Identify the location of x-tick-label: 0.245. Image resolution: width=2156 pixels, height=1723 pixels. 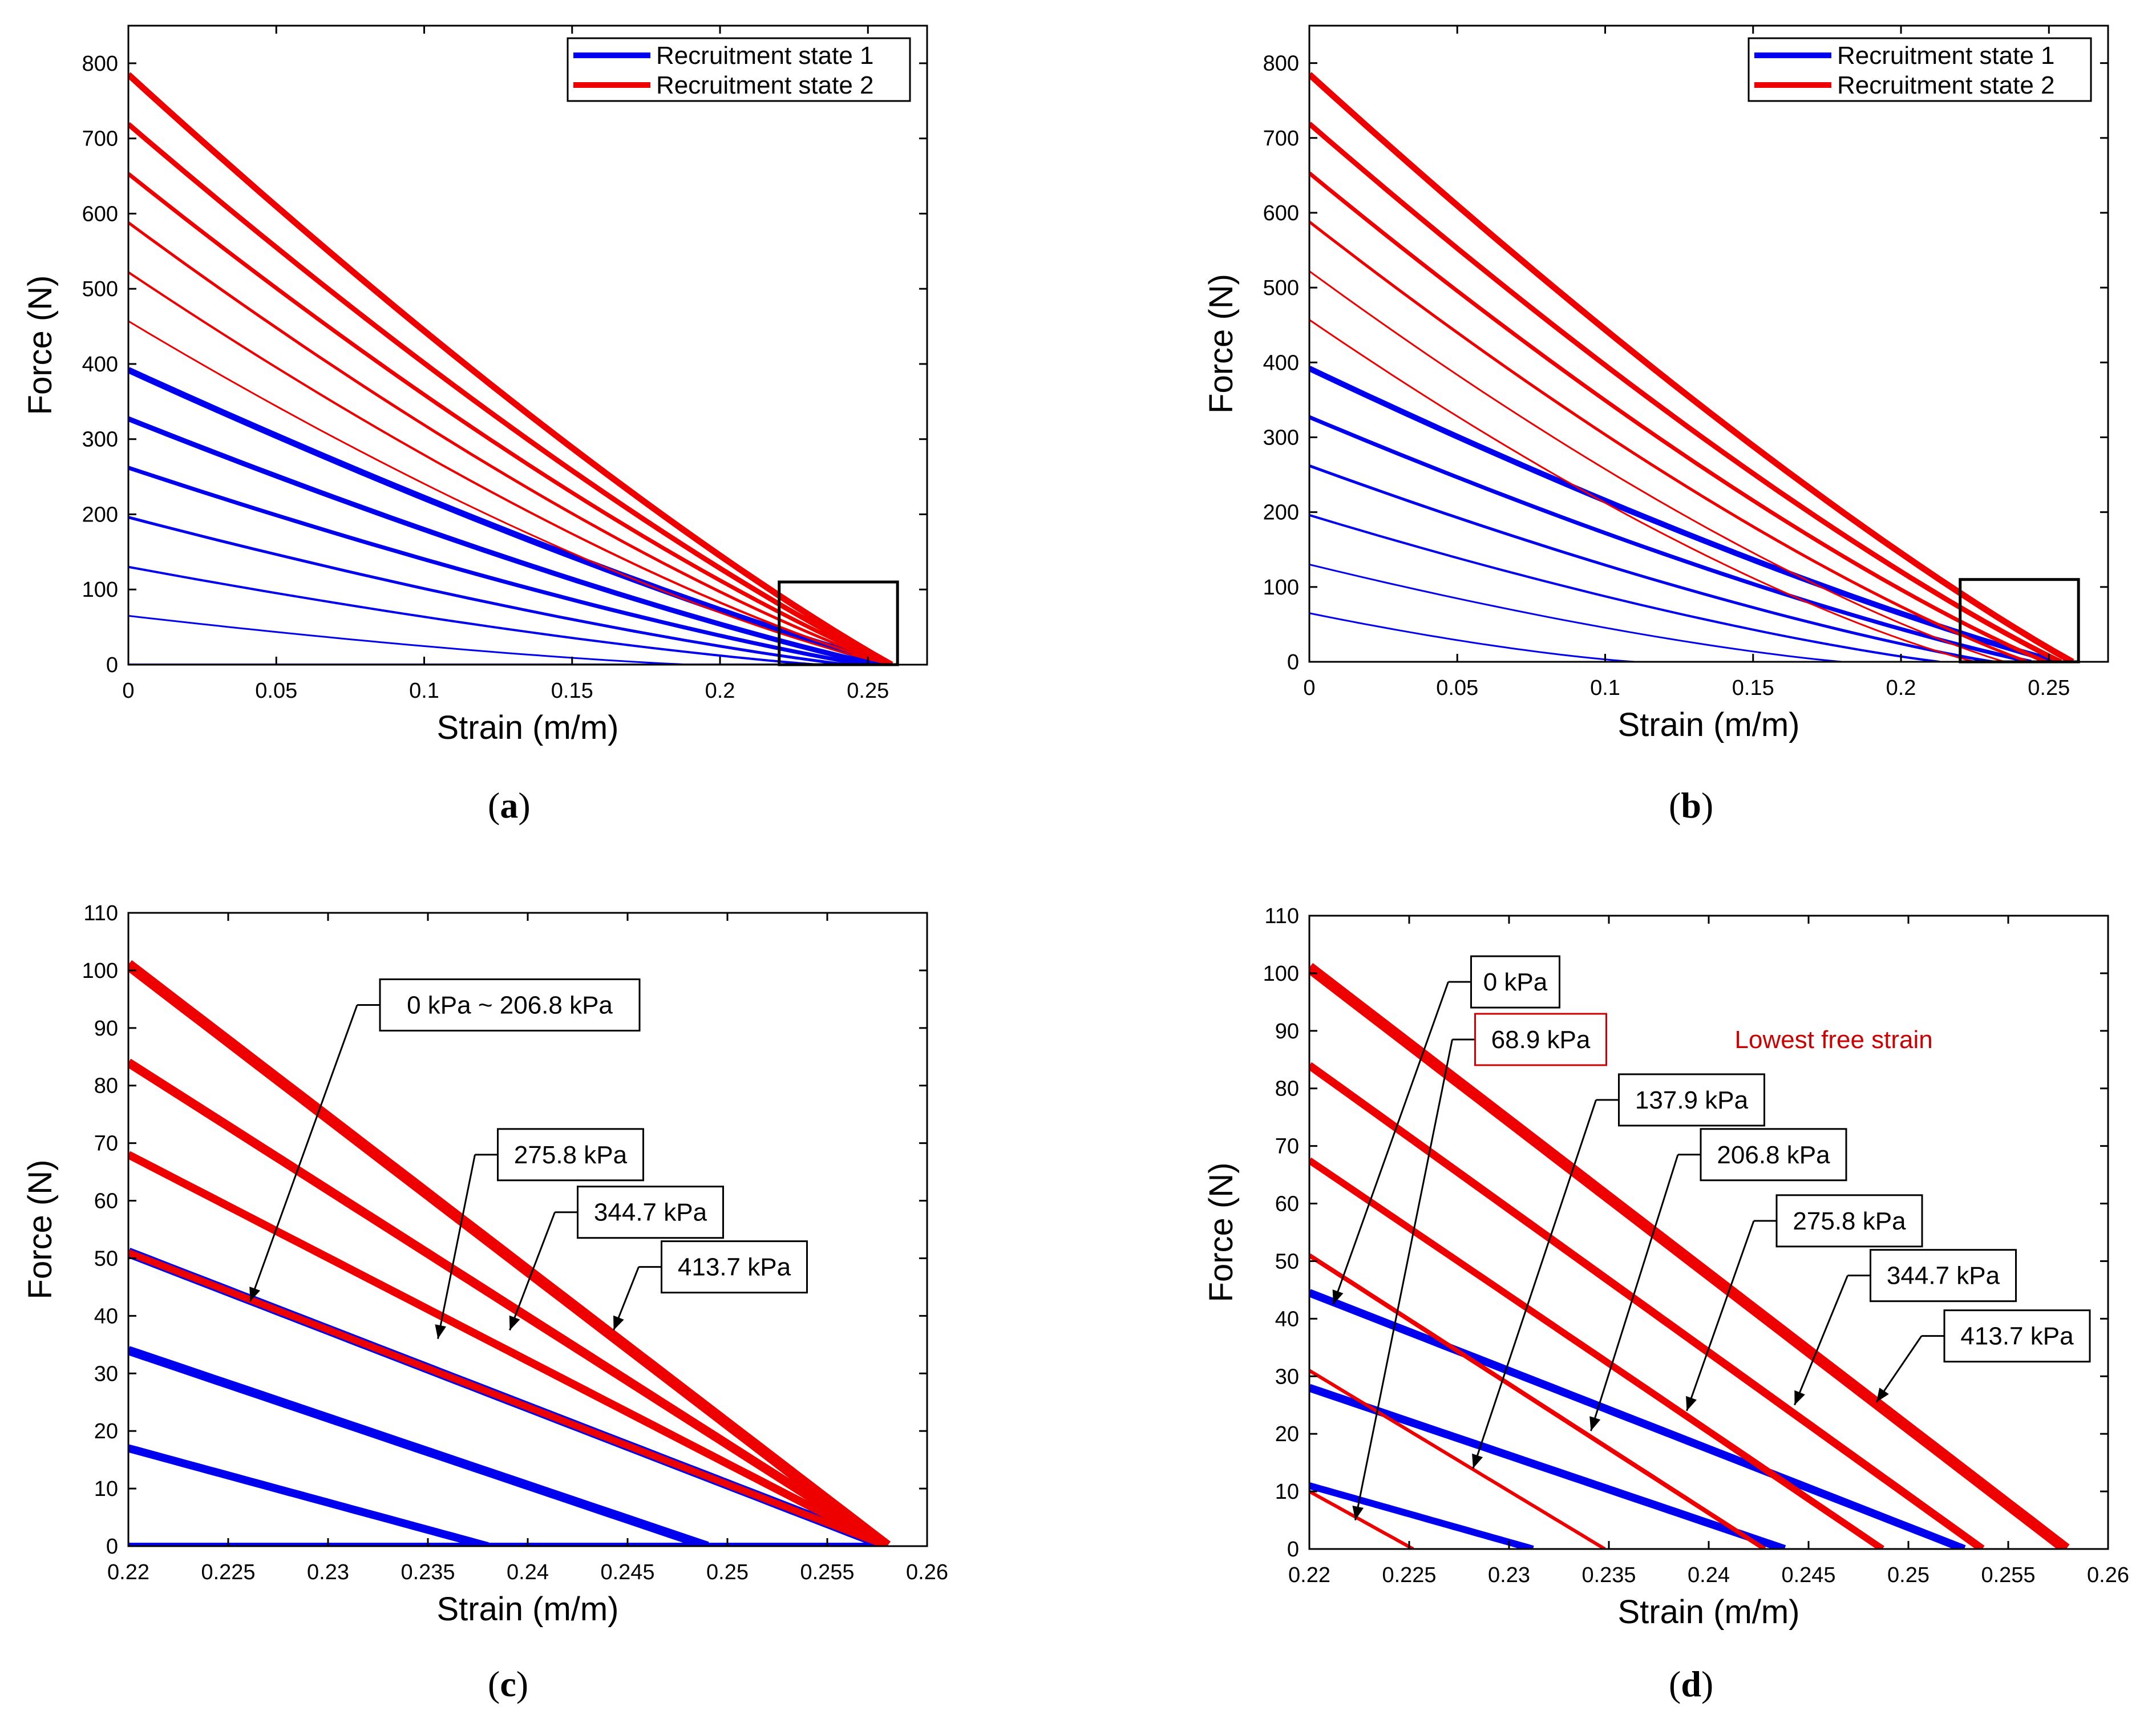
(1808, 1575).